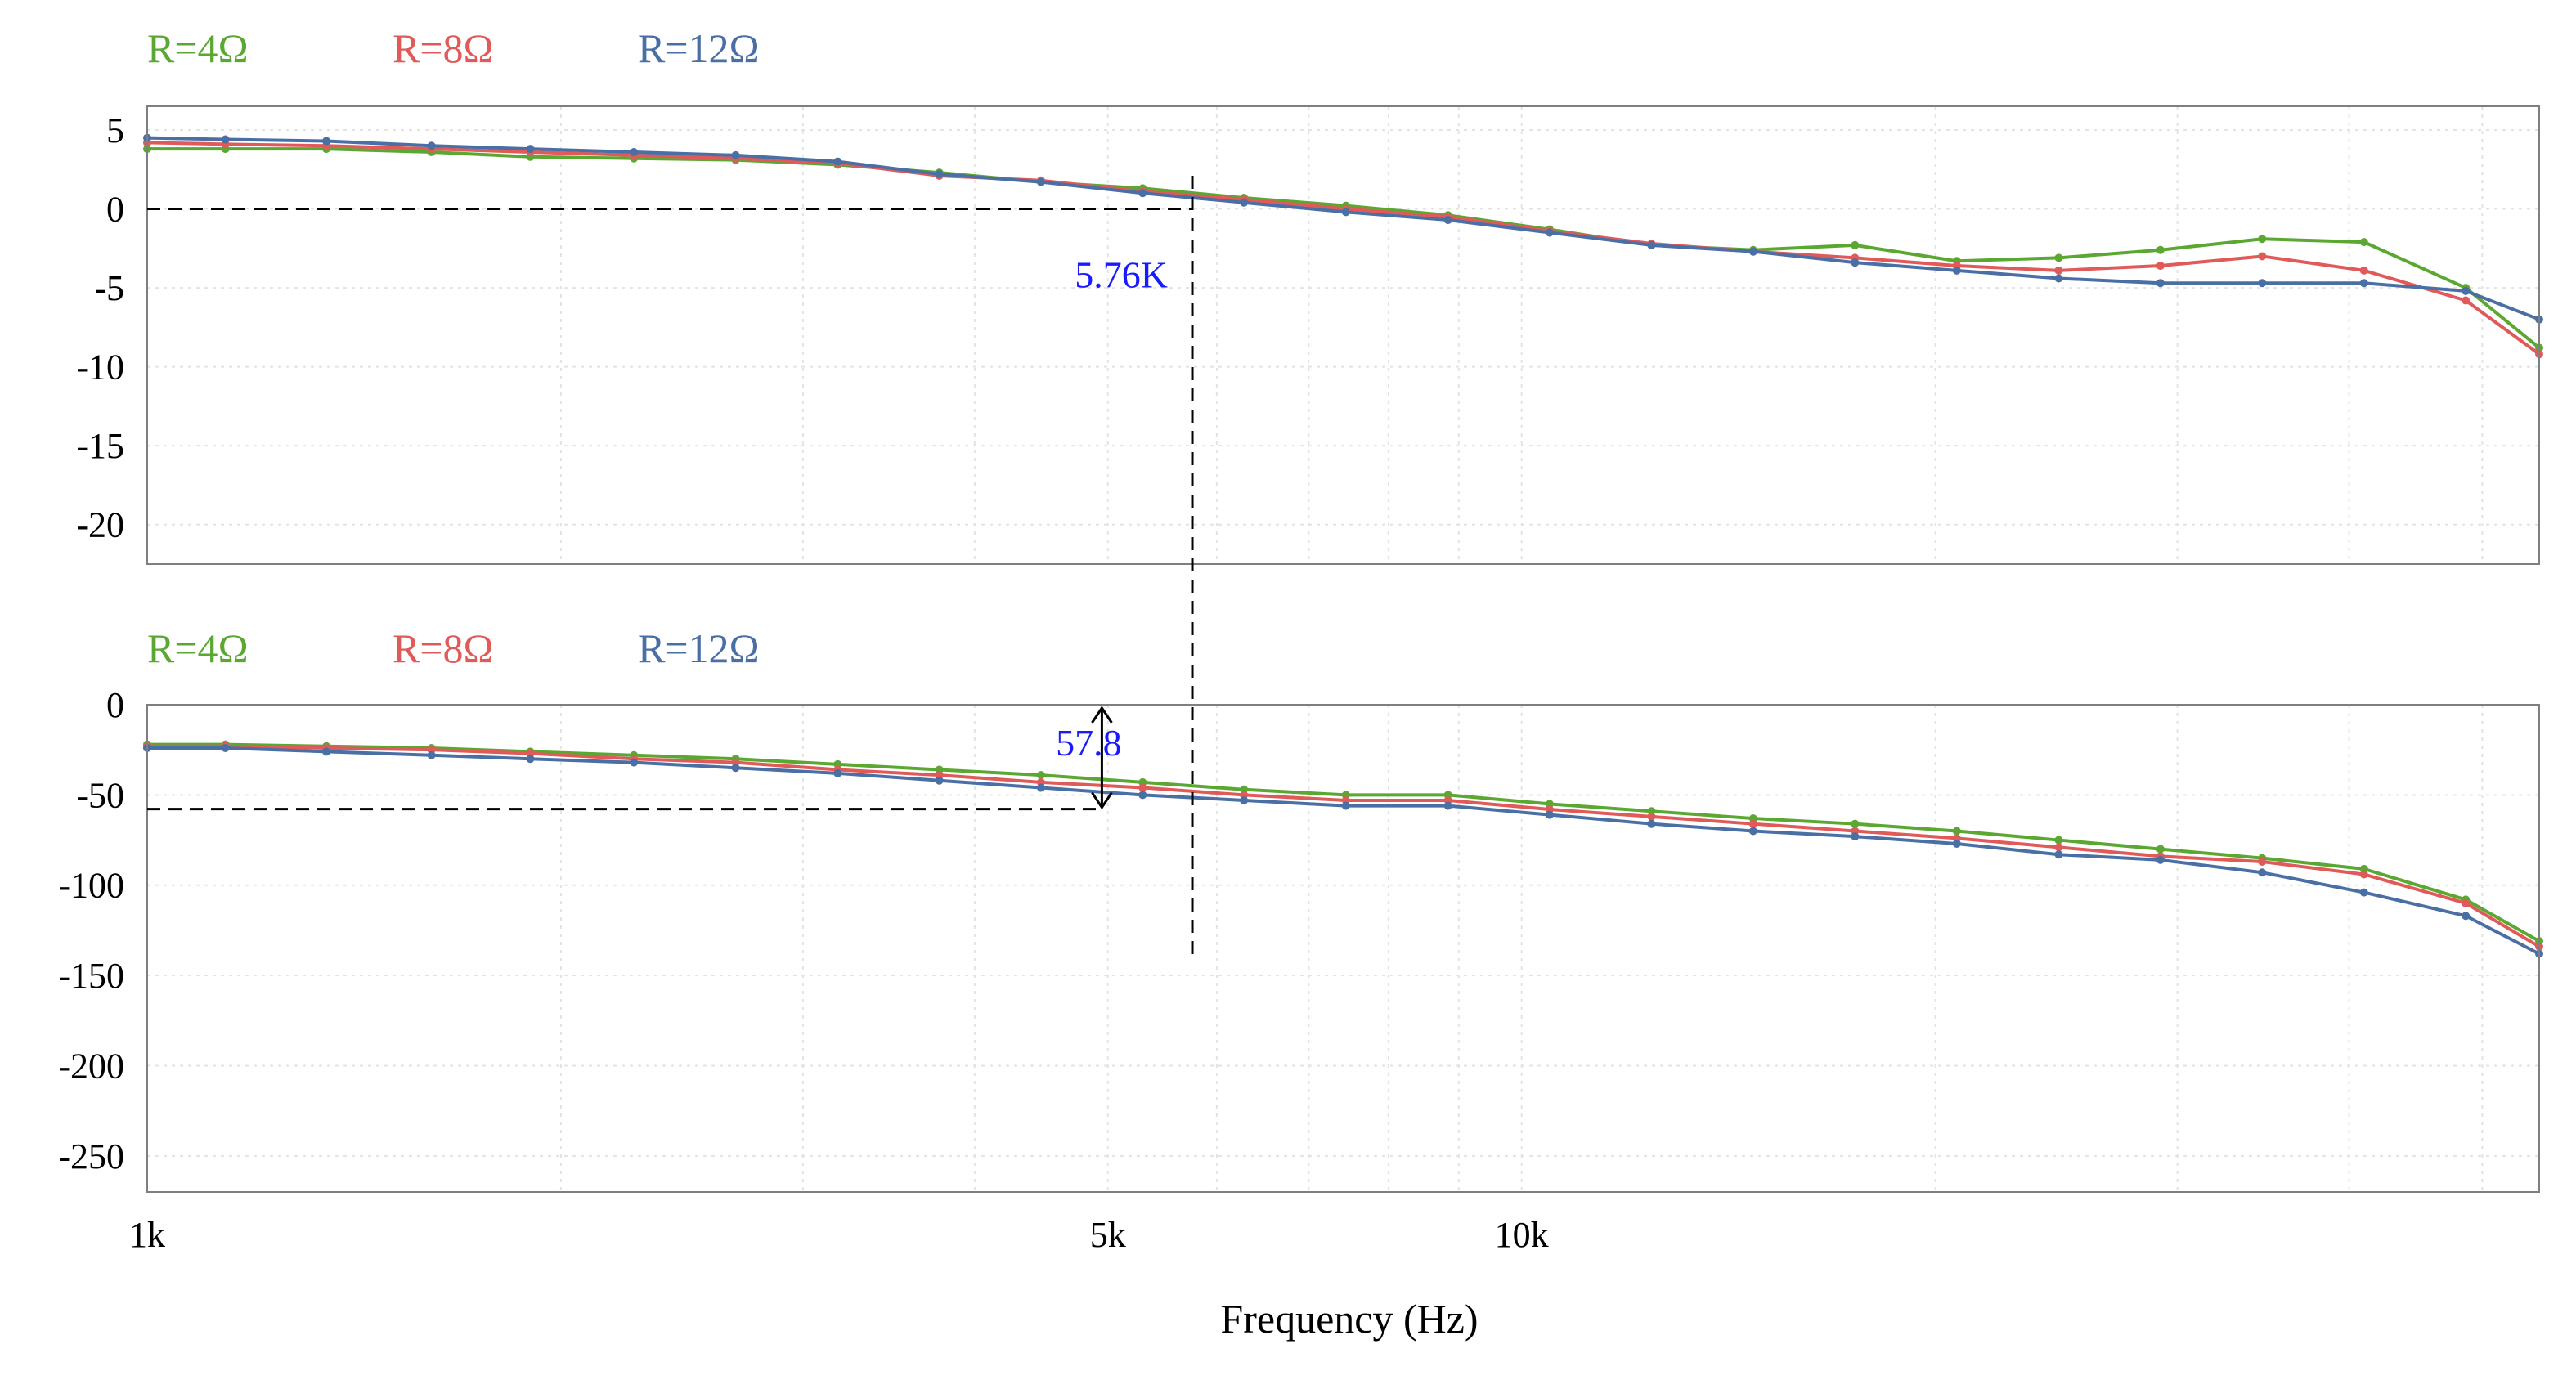 The height and width of the screenshot is (1380, 2576). What do you see at coordinates (699, 48) in the screenshot?
I see `legend-top-r12: R=12Ω` at bounding box center [699, 48].